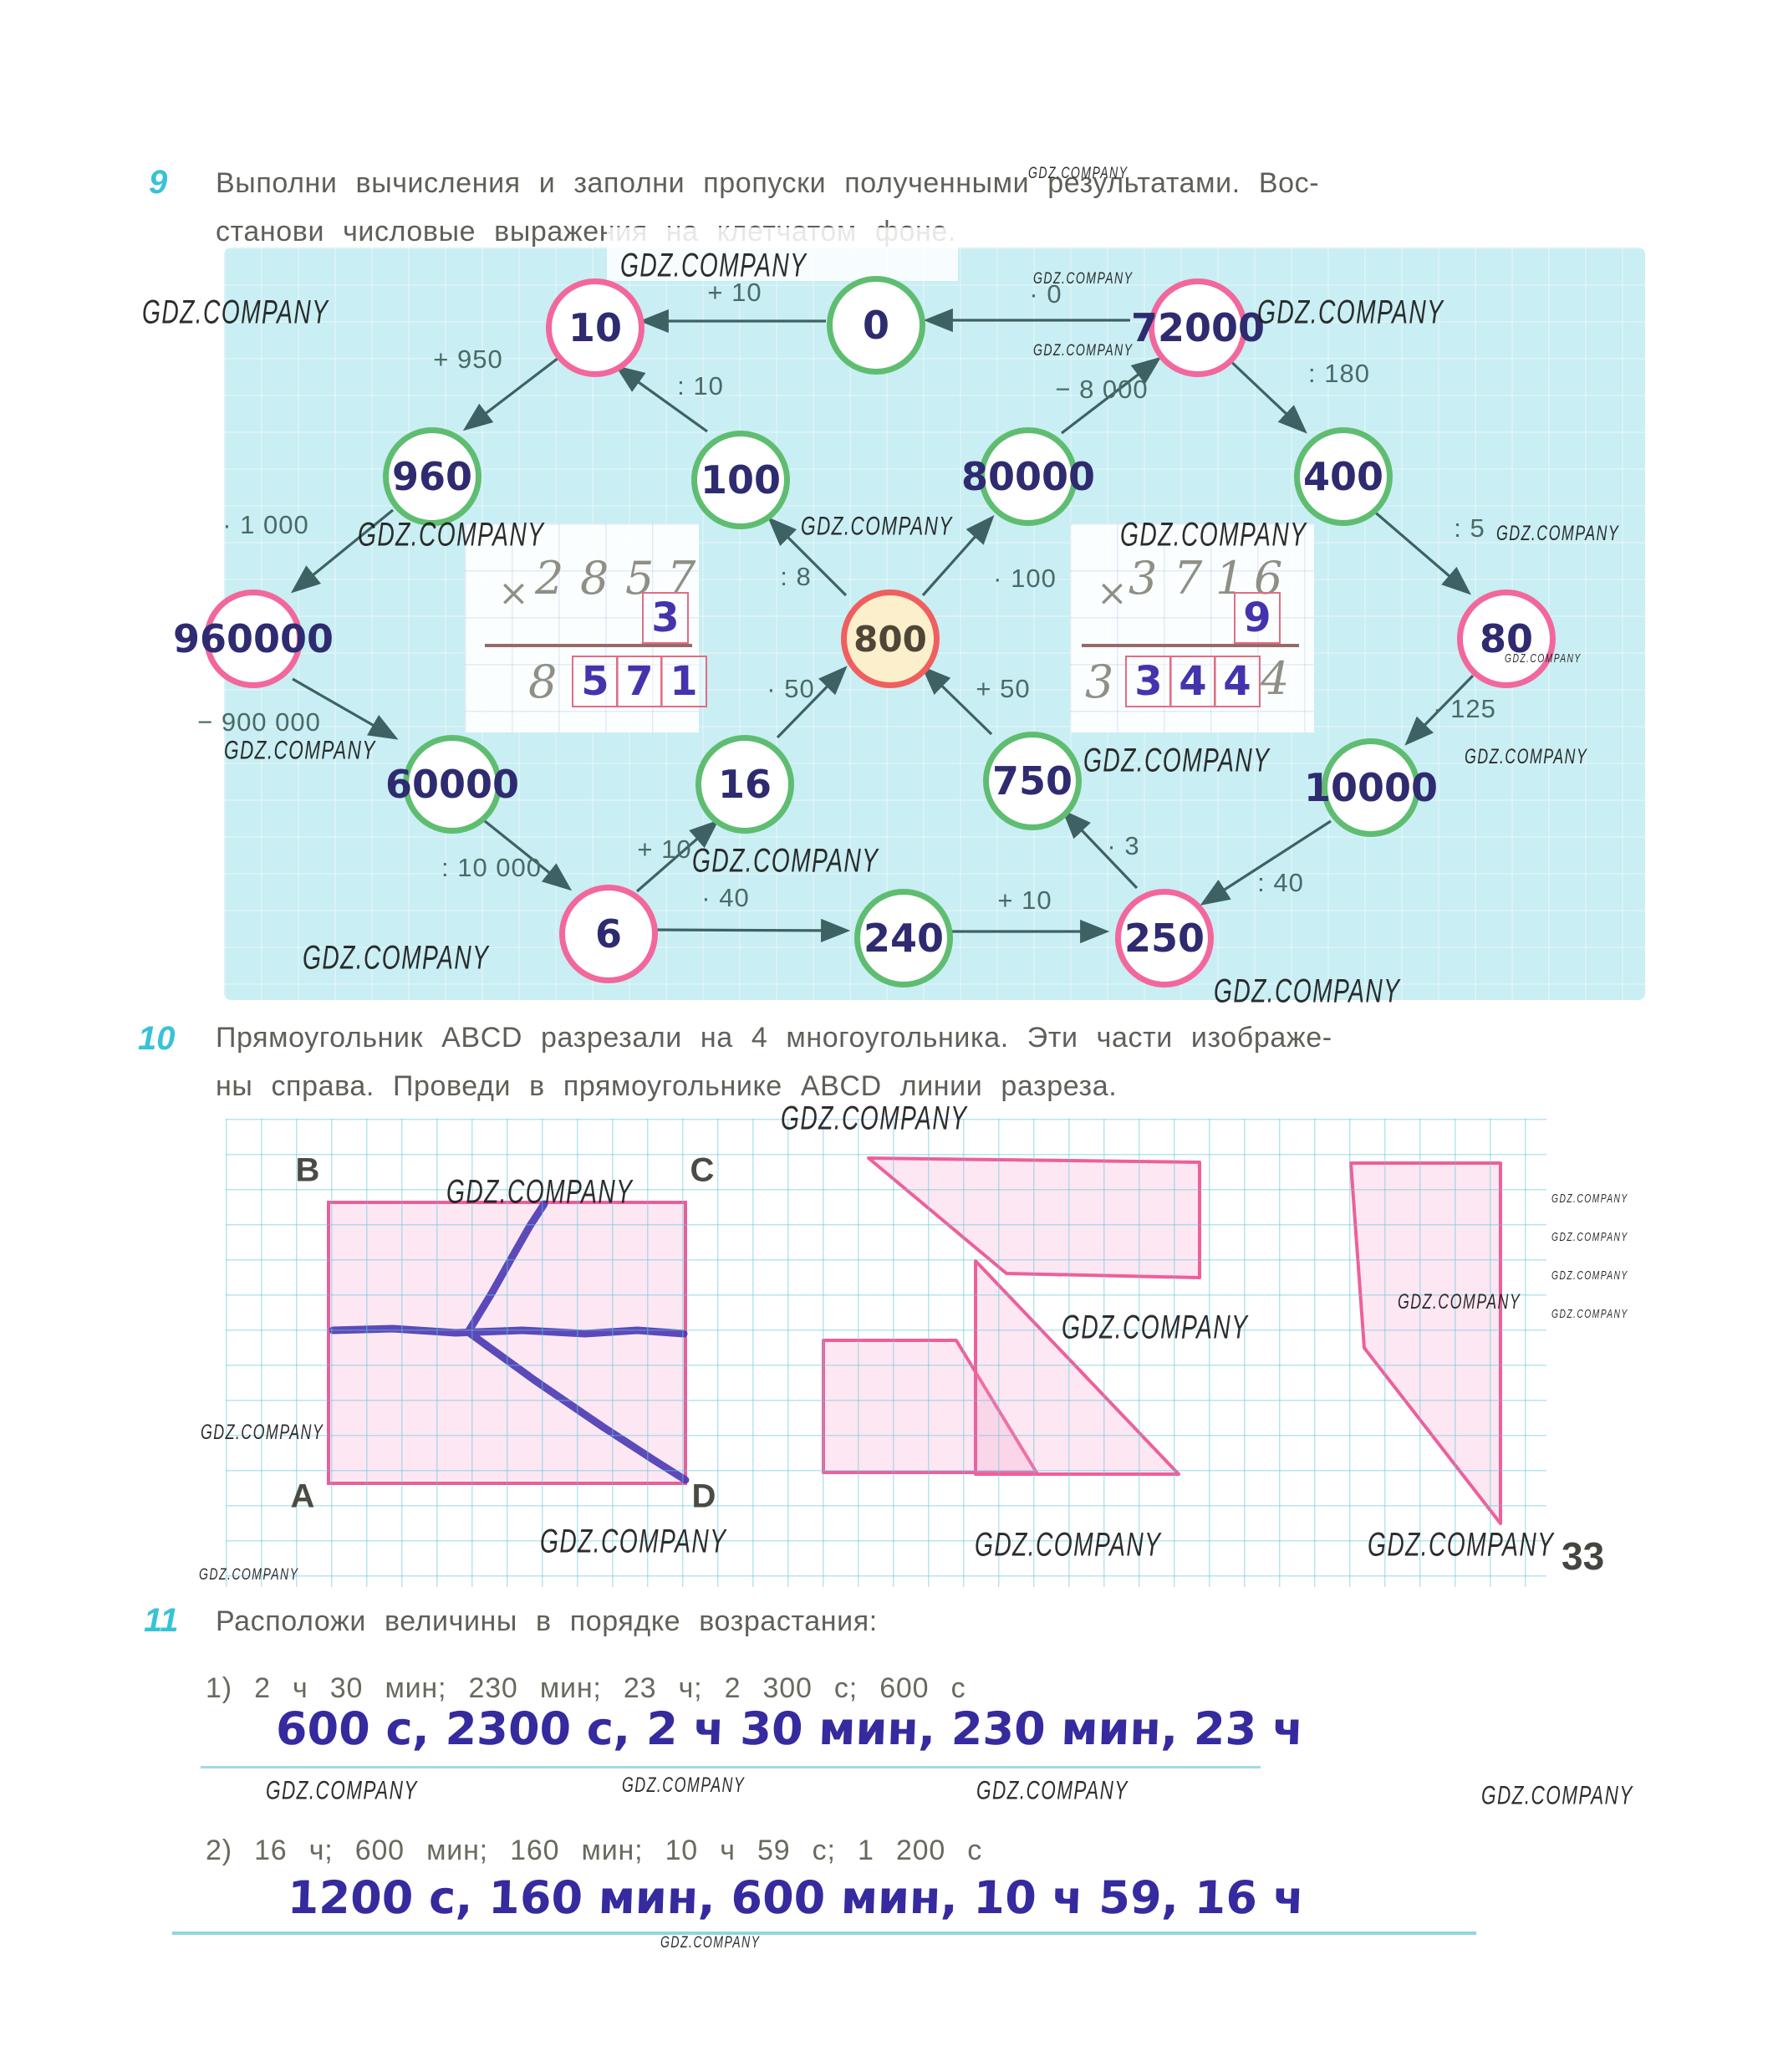  I want to click on corner-label-b: B, so click(307, 1170).